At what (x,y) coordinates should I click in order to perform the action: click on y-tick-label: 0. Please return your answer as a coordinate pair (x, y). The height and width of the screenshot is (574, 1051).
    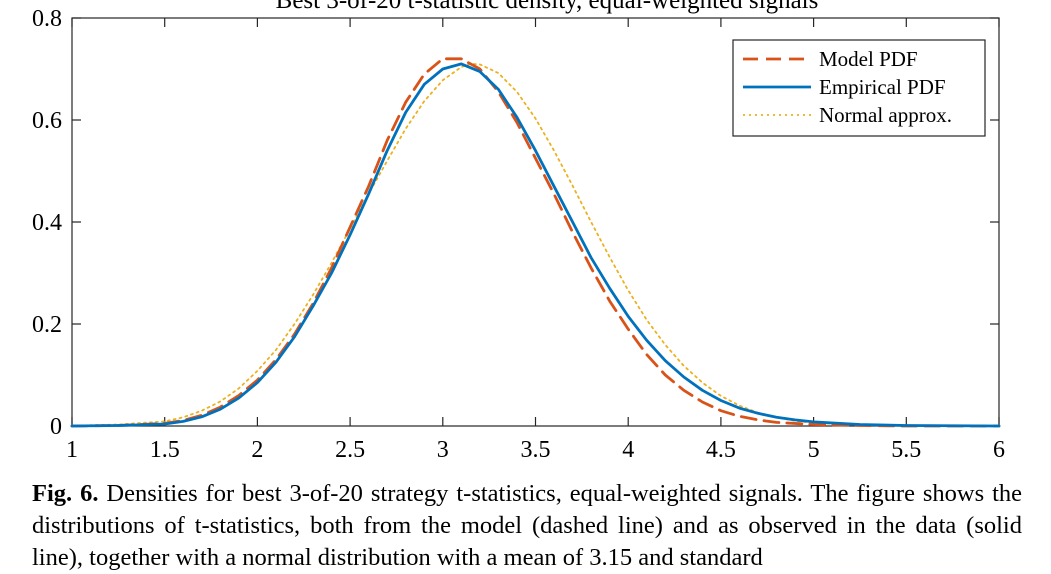
    Looking at the image, I should click on (56, 427).